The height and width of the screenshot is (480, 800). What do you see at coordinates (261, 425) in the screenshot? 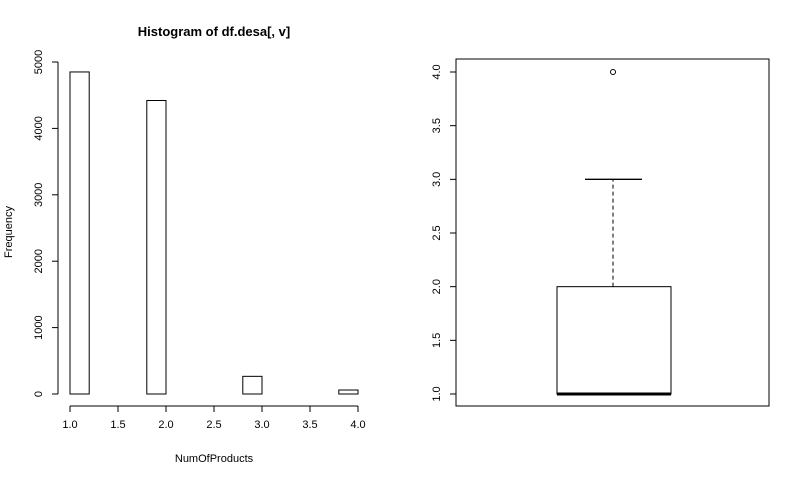
I see `histogram-x-tick-label: 3.0` at bounding box center [261, 425].